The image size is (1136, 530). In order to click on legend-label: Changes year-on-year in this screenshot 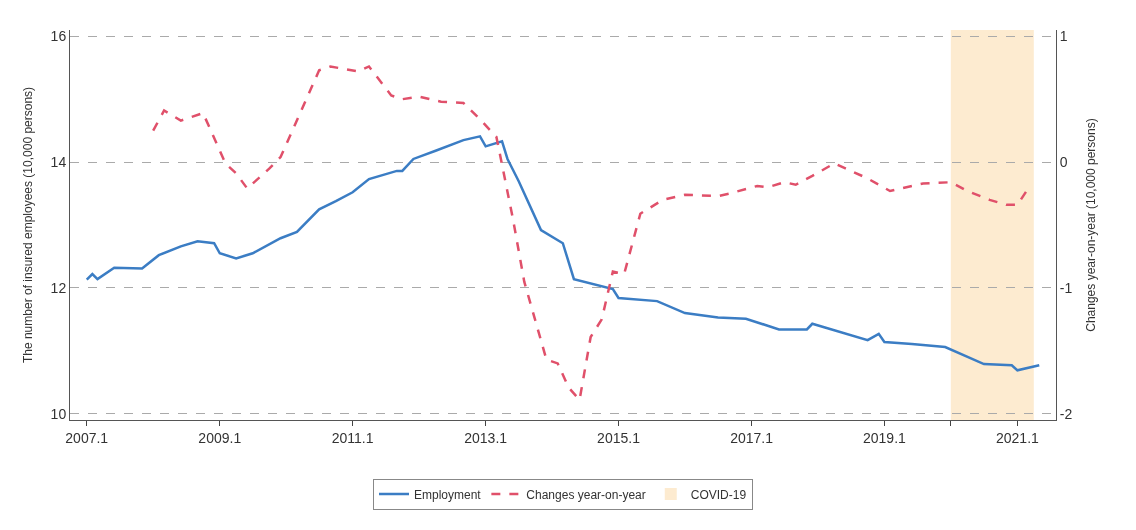, I will do `click(586, 494)`.